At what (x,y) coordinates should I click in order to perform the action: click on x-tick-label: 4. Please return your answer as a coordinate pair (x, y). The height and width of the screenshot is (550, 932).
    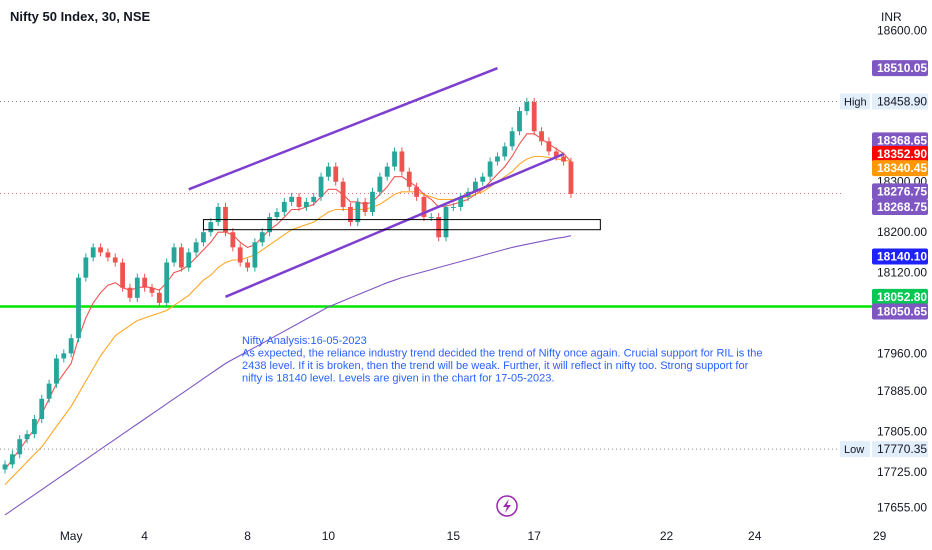
    Looking at the image, I should click on (144, 536).